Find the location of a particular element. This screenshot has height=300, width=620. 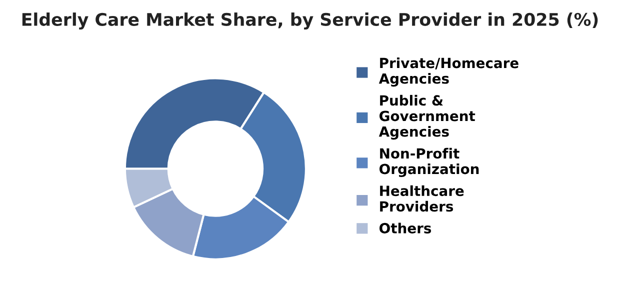

legend-label: Non-Profit Organization is located at coordinates (429, 163).